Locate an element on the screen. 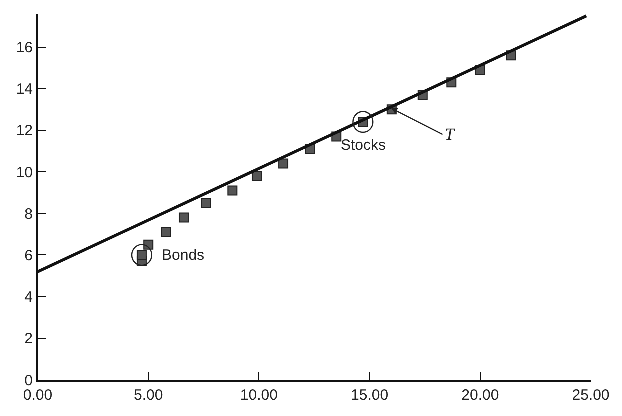 The image size is (622, 416). y-tick-label: 10 is located at coordinates (24, 173).